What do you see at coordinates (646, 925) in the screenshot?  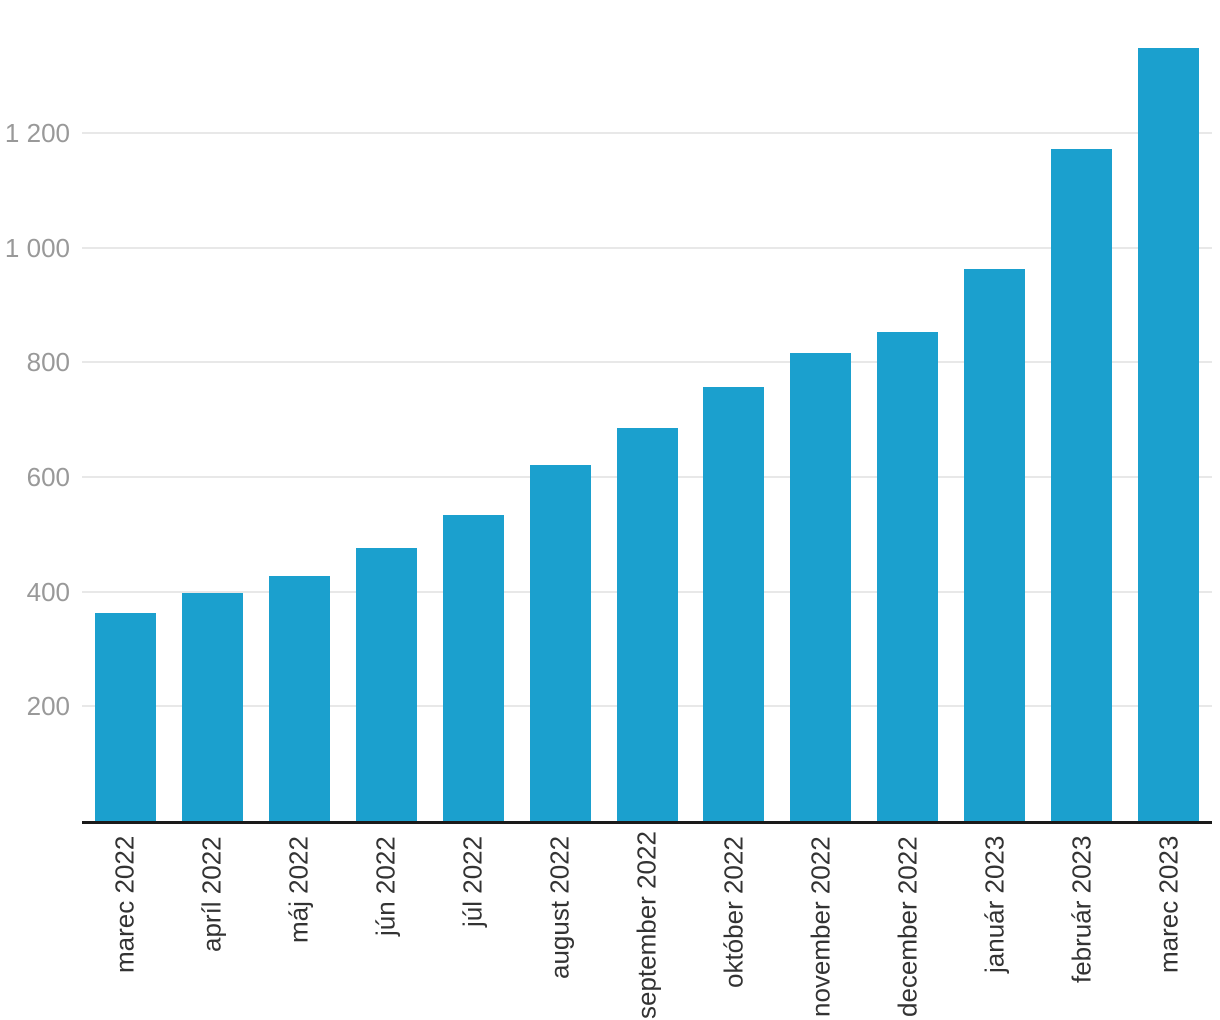 I see `x-tick-label: september 2022` at bounding box center [646, 925].